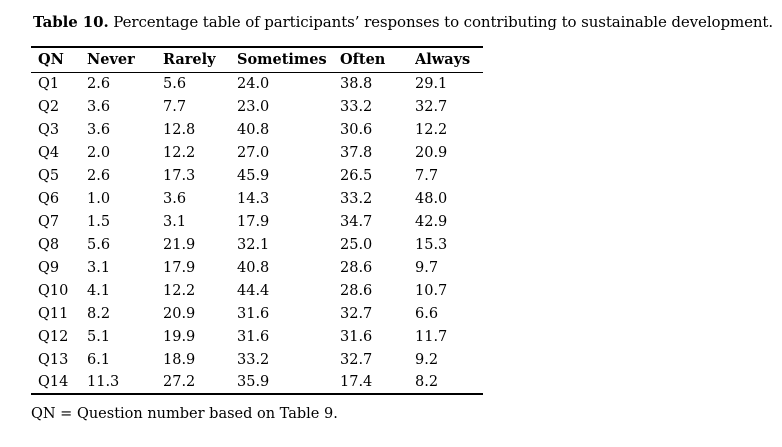 The height and width of the screenshot is (447, 782). What do you see at coordinates (356, 244) in the screenshot?
I see `cell-value: 25.0` at bounding box center [356, 244].